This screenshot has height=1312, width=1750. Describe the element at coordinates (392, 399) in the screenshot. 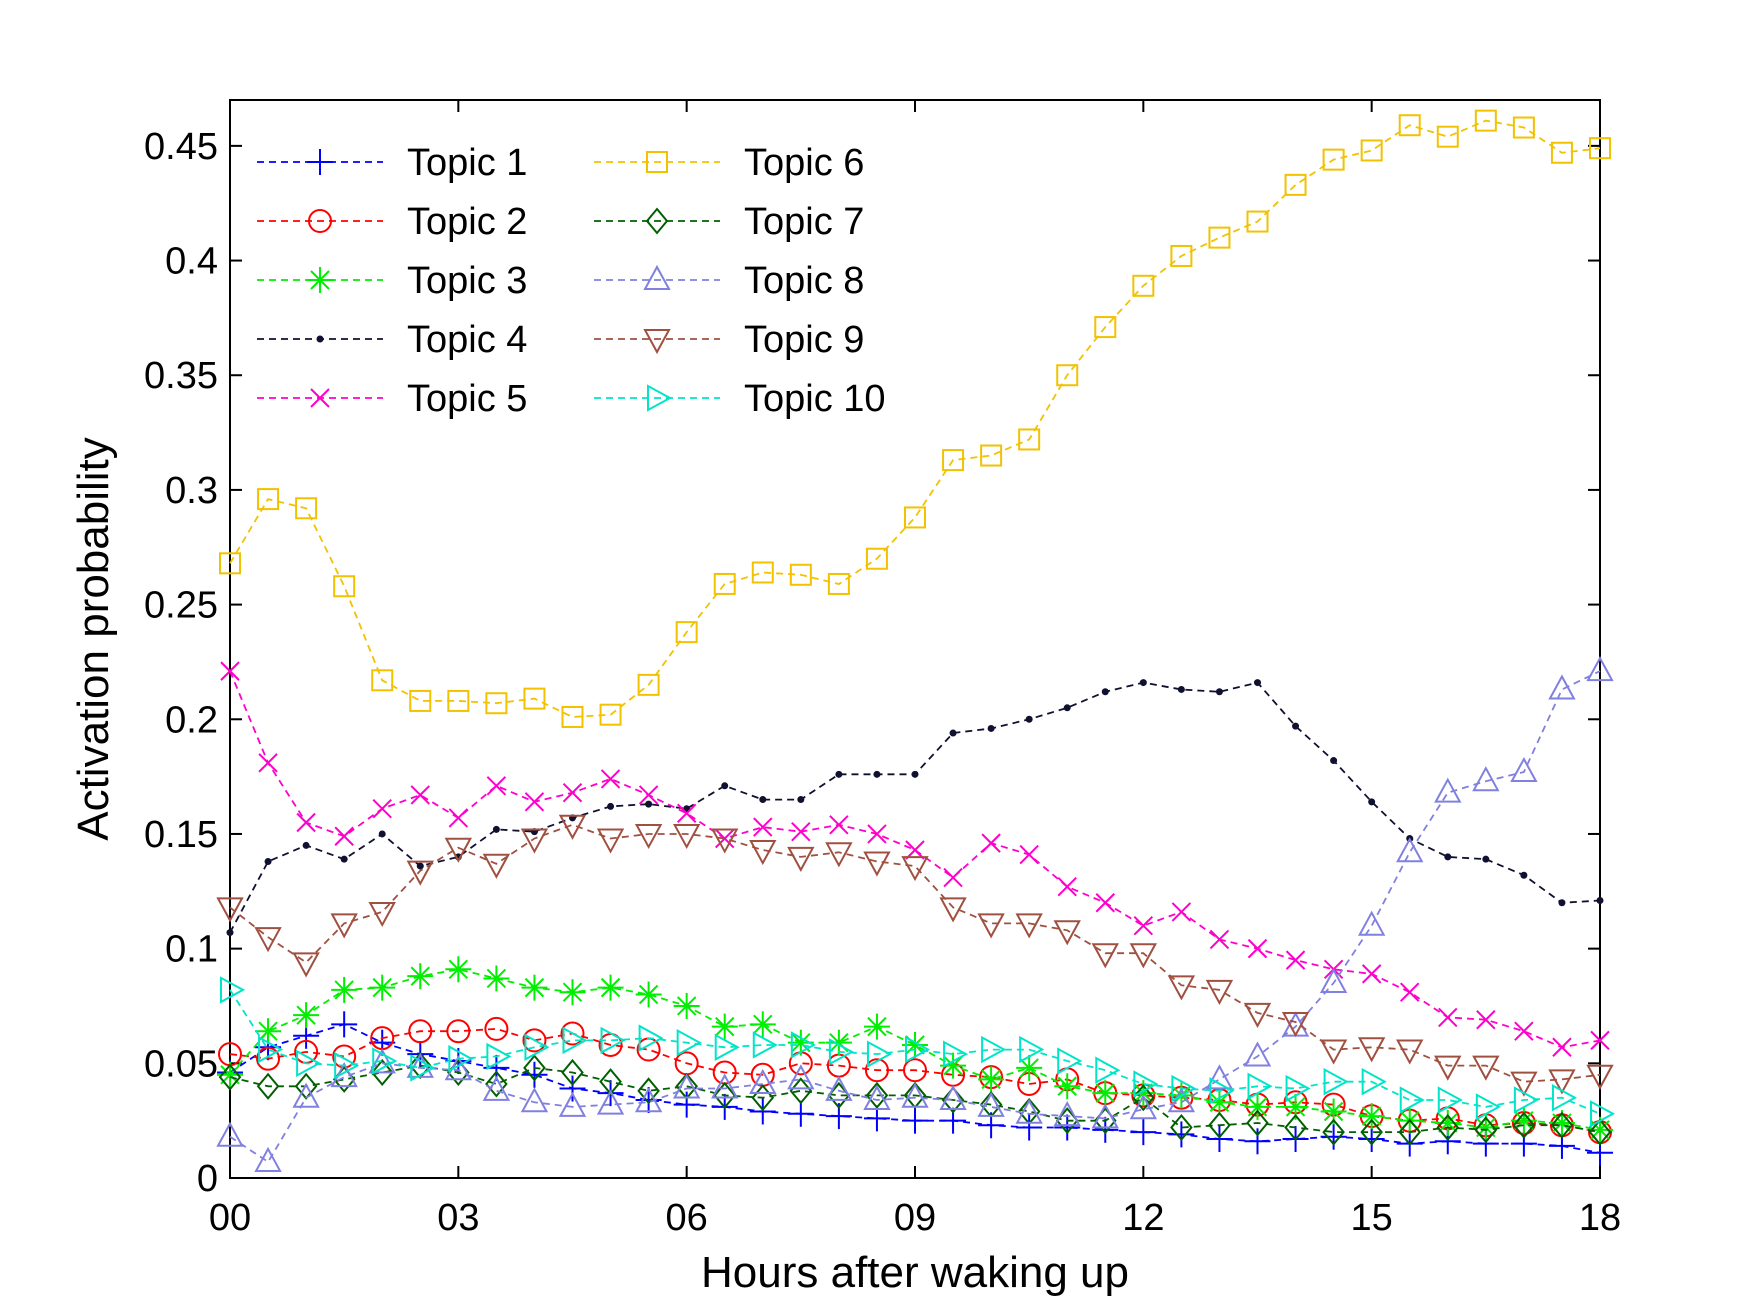

I see `legend-item: Topic 5` at that location.